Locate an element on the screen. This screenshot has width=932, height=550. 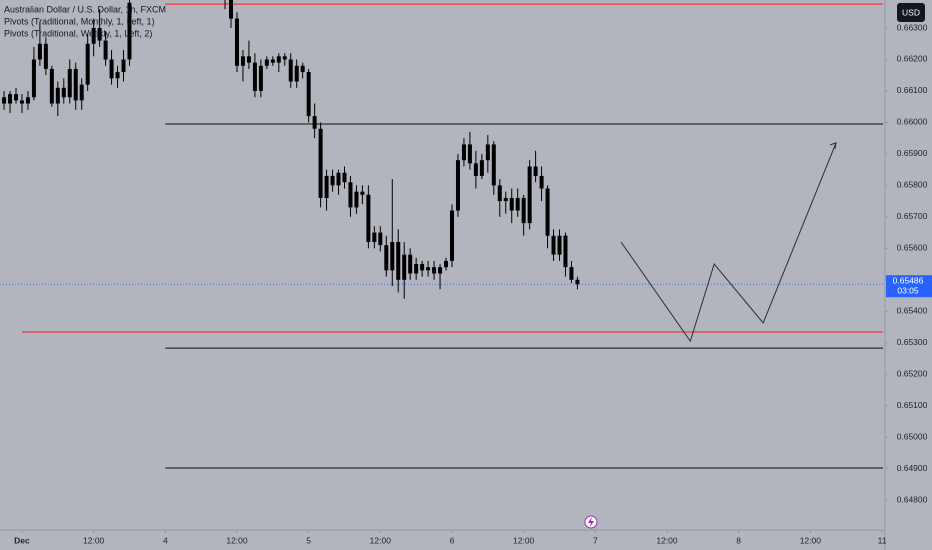
y-tick-label: 0.65400 is located at coordinates (912, 311).